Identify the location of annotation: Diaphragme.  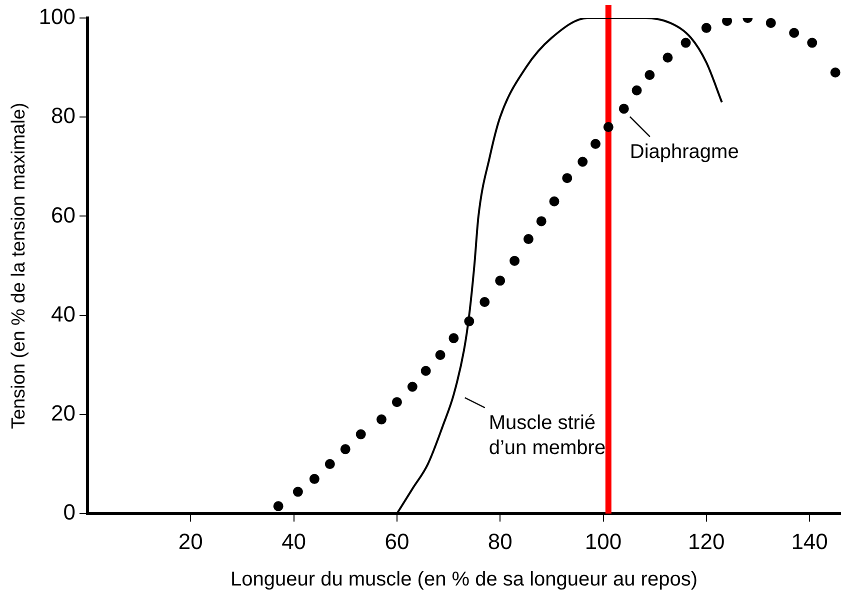
(684, 152).